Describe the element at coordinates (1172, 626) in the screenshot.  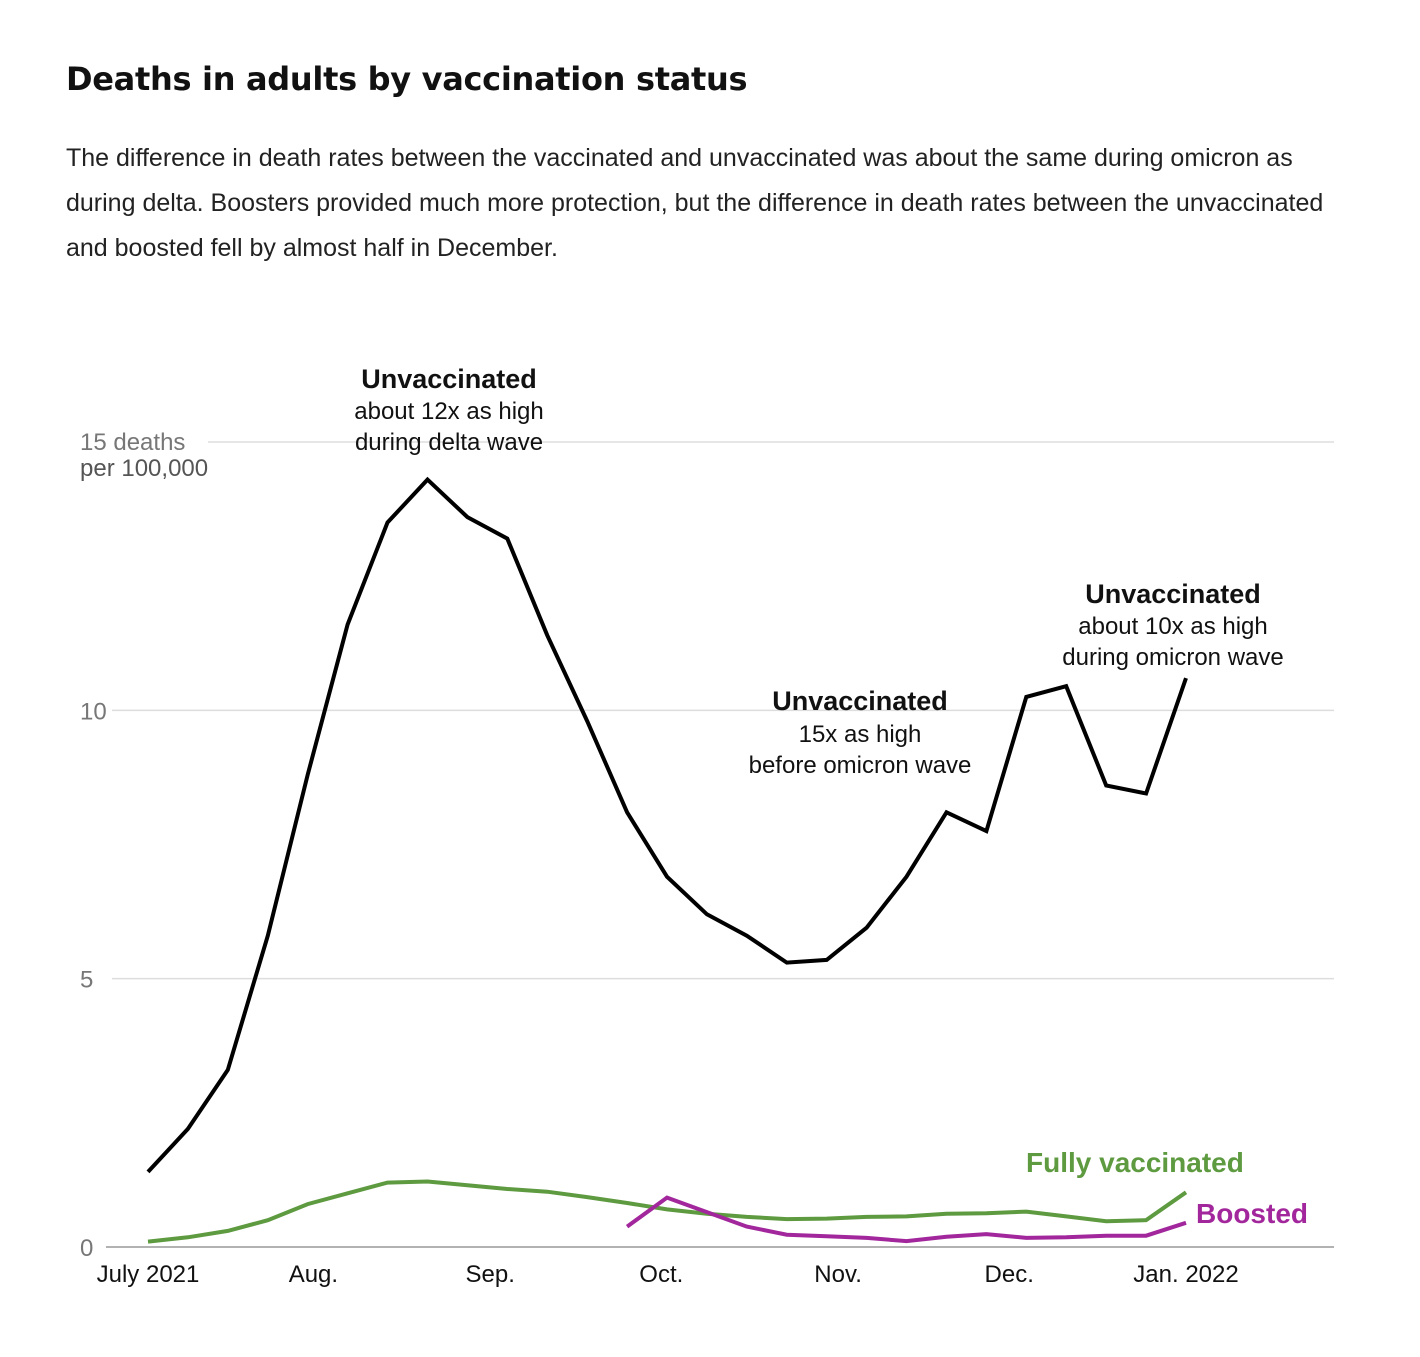
I see `annotation-omicron-line1: about 10x as high` at that location.